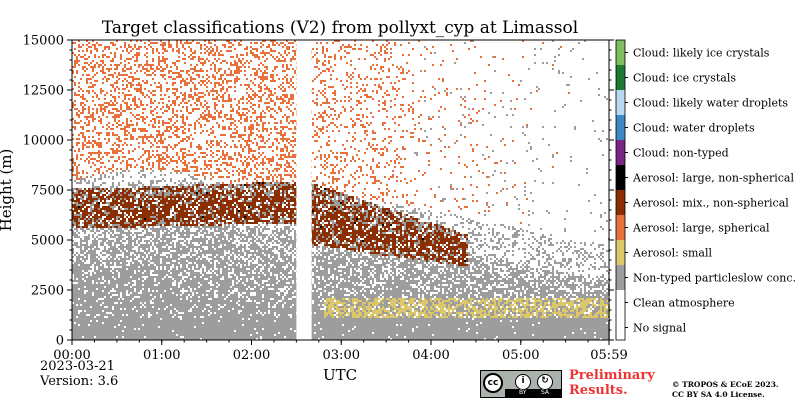  What do you see at coordinates (681, 153) in the screenshot?
I see `legend-label: Cloud: non-typed` at bounding box center [681, 153].